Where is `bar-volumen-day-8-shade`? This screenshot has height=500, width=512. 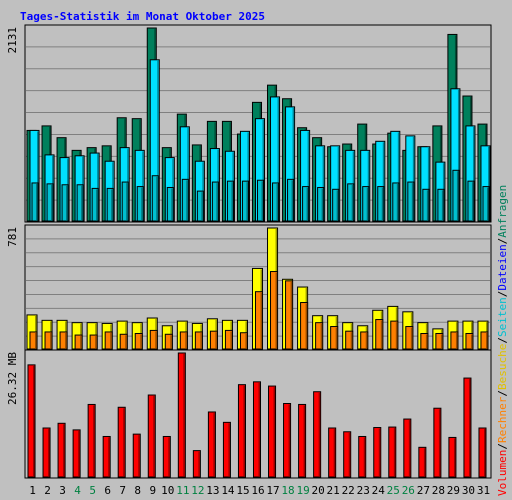
bar-volumen-day-8-shade is located at coordinates (139, 455).